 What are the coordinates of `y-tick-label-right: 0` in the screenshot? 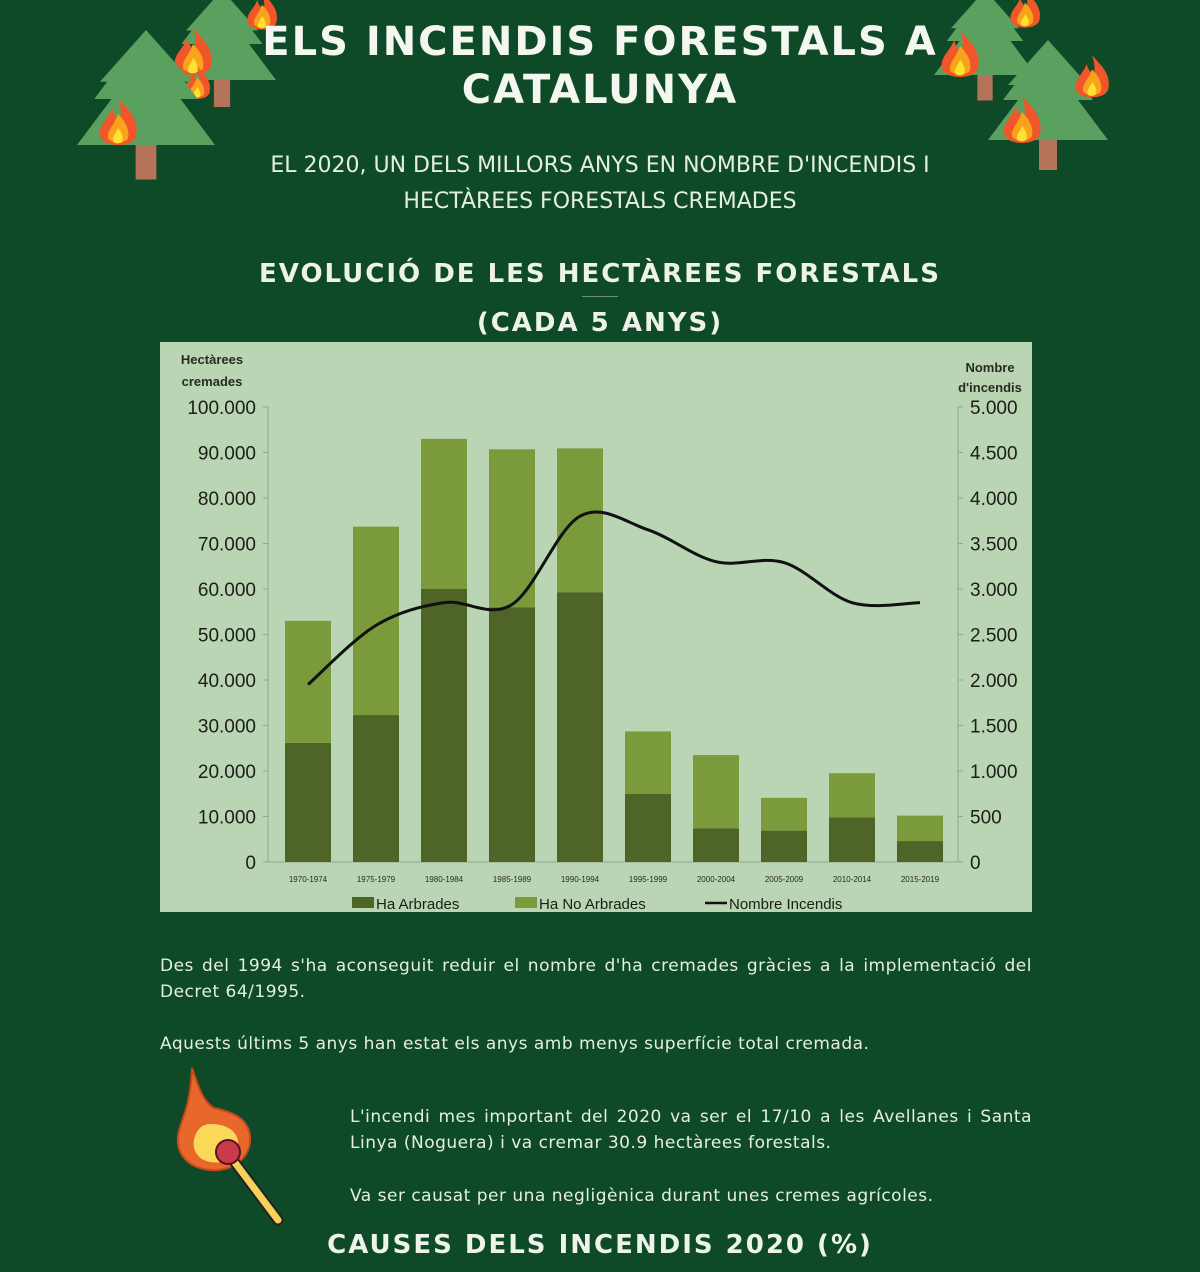 It's located at (975, 863).